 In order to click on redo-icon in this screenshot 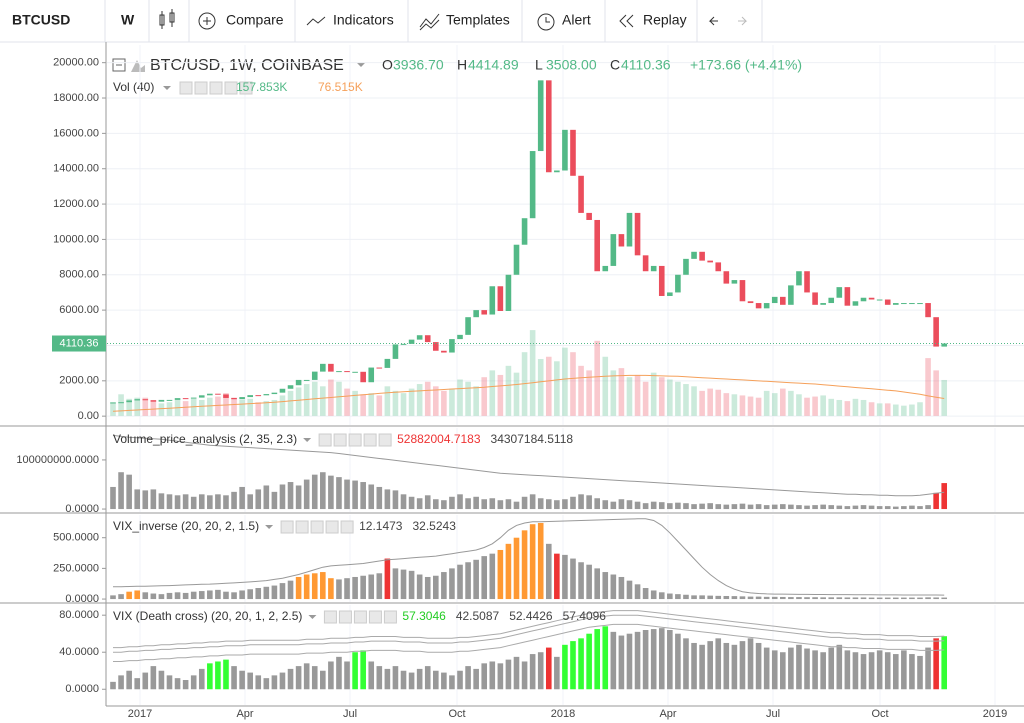, I will do `click(743, 21)`.